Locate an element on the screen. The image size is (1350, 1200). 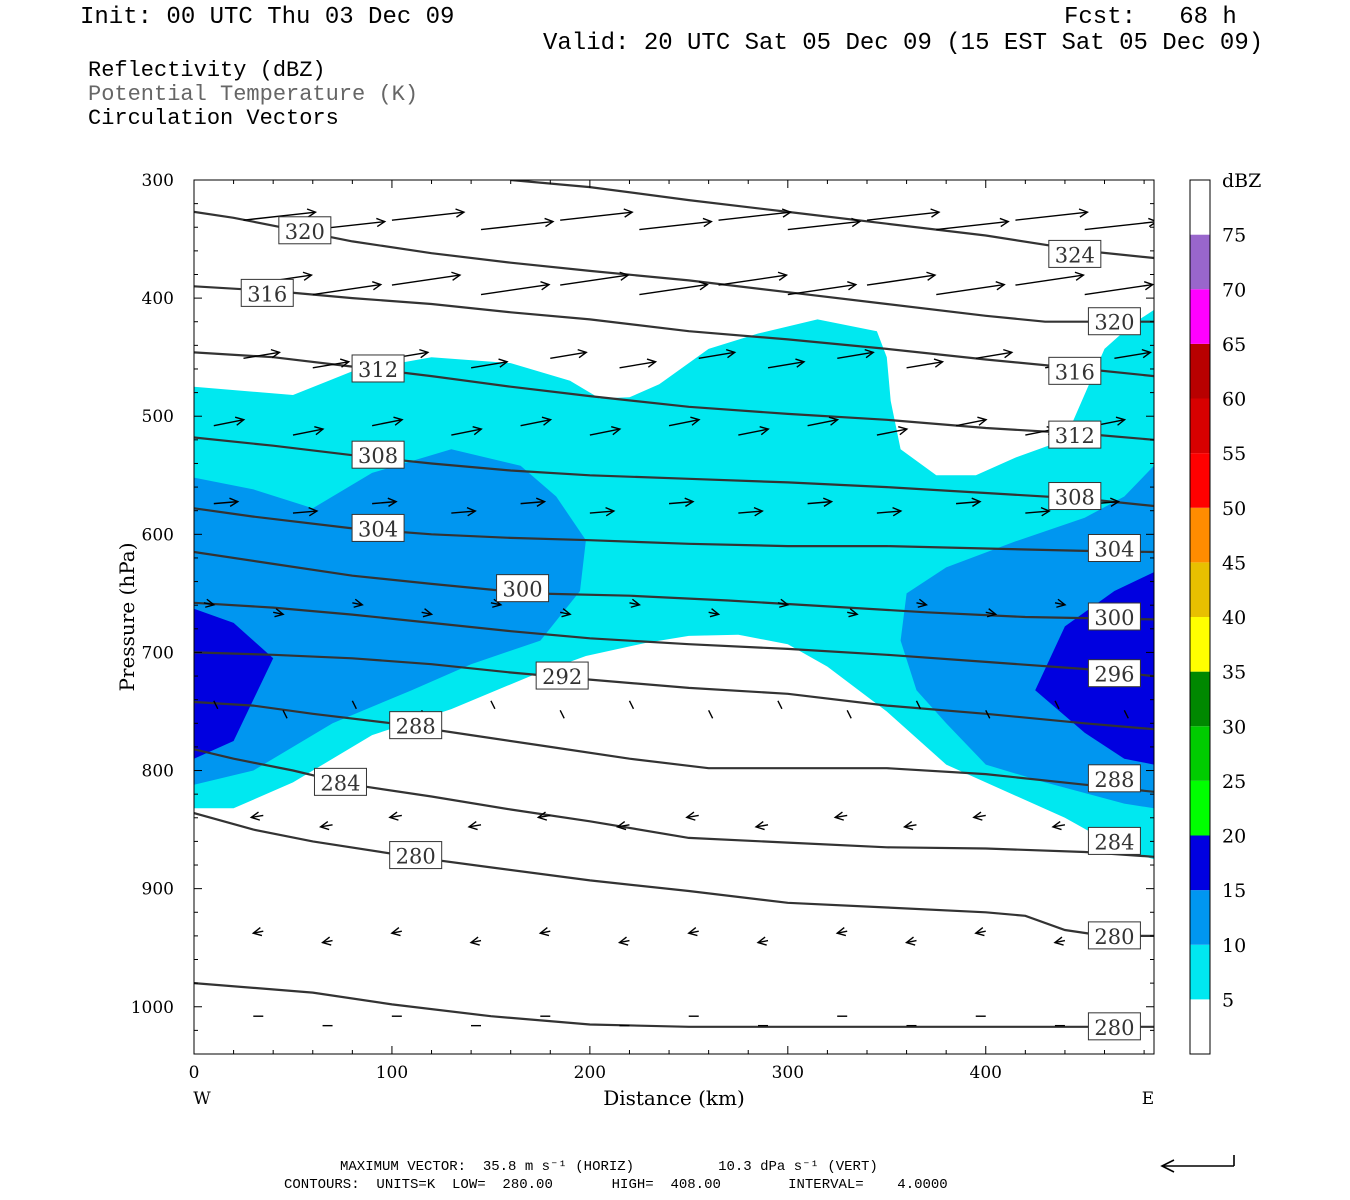
contour-label-308: 308 is located at coordinates (1075, 498).